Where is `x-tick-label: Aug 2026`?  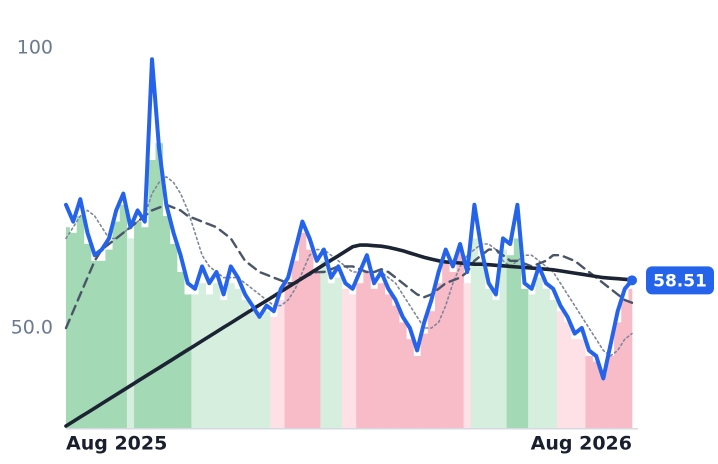
x-tick-label: Aug 2026 is located at coordinates (581, 444).